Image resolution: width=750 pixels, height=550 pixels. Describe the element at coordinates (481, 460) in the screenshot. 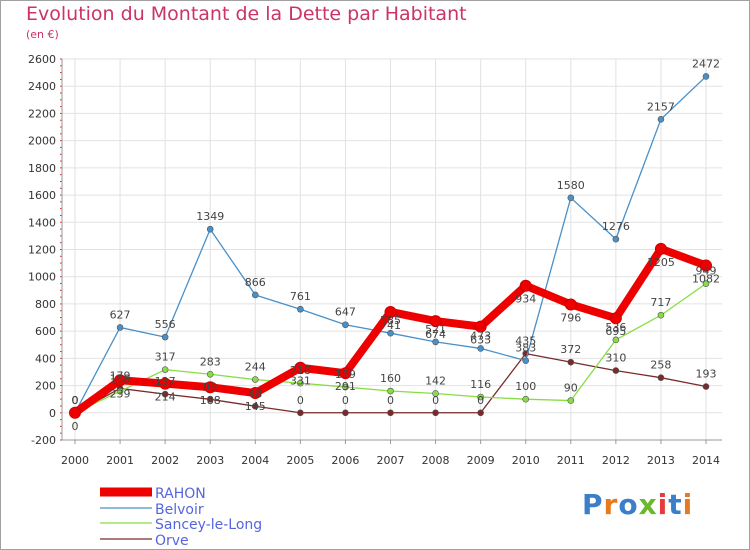

I see `x-tick-label: 2009` at that location.